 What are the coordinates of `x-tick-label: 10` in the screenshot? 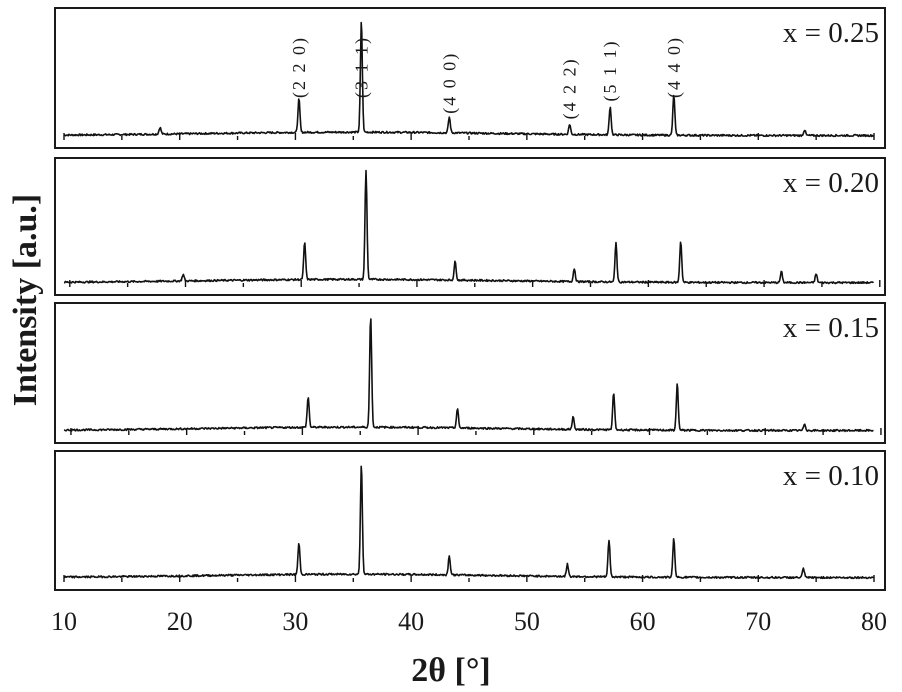 It's located at (64, 621).